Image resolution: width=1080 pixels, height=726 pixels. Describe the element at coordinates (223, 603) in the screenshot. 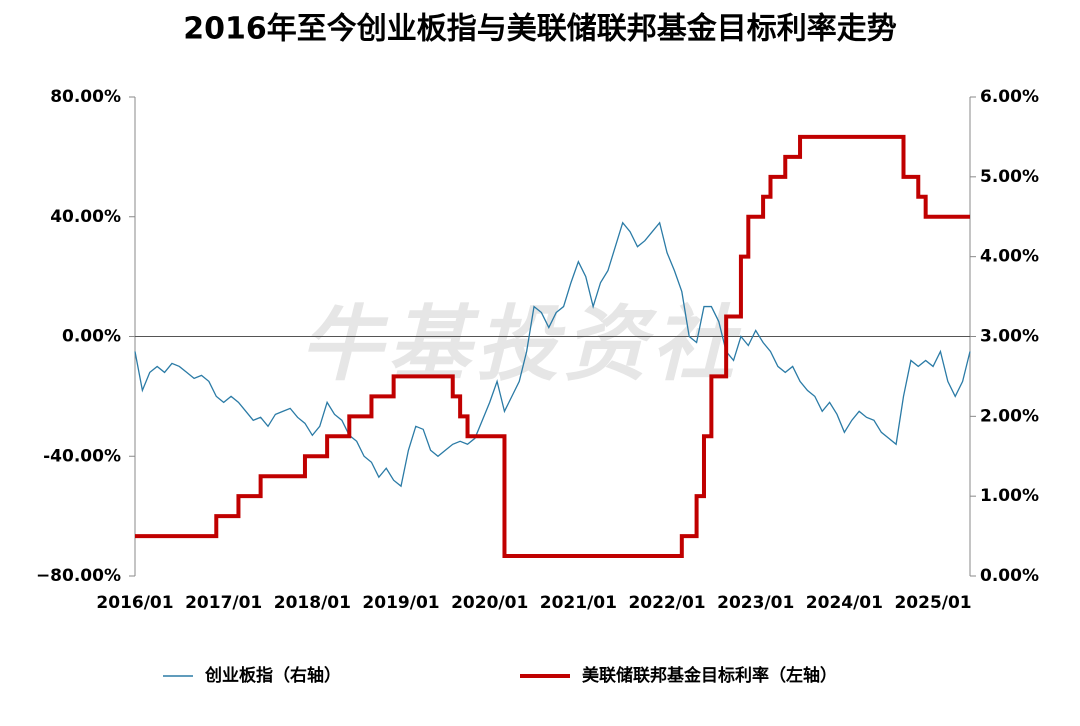

I see `x-tick-label: 2017/01` at that location.